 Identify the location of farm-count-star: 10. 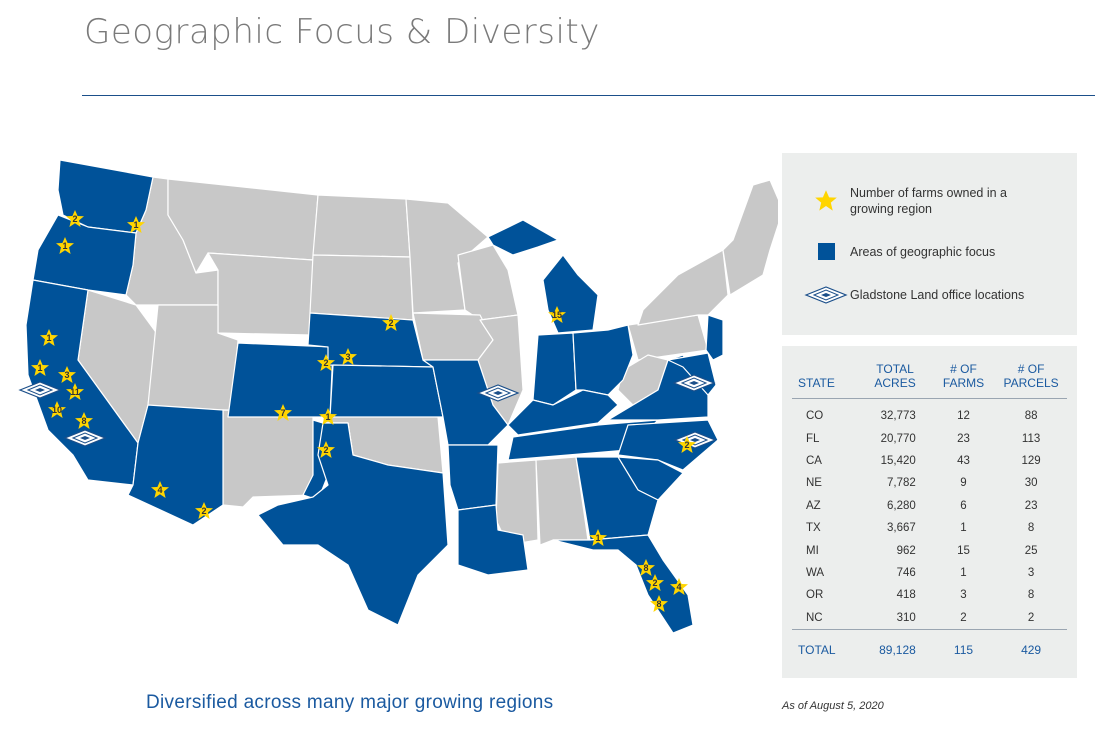
(57, 409).